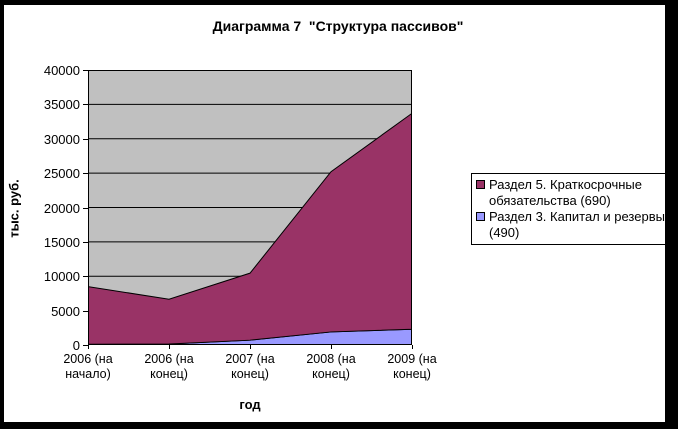  Describe the element at coordinates (61, 208) in the screenshot. I see `y-tick-label: 20000` at that location.